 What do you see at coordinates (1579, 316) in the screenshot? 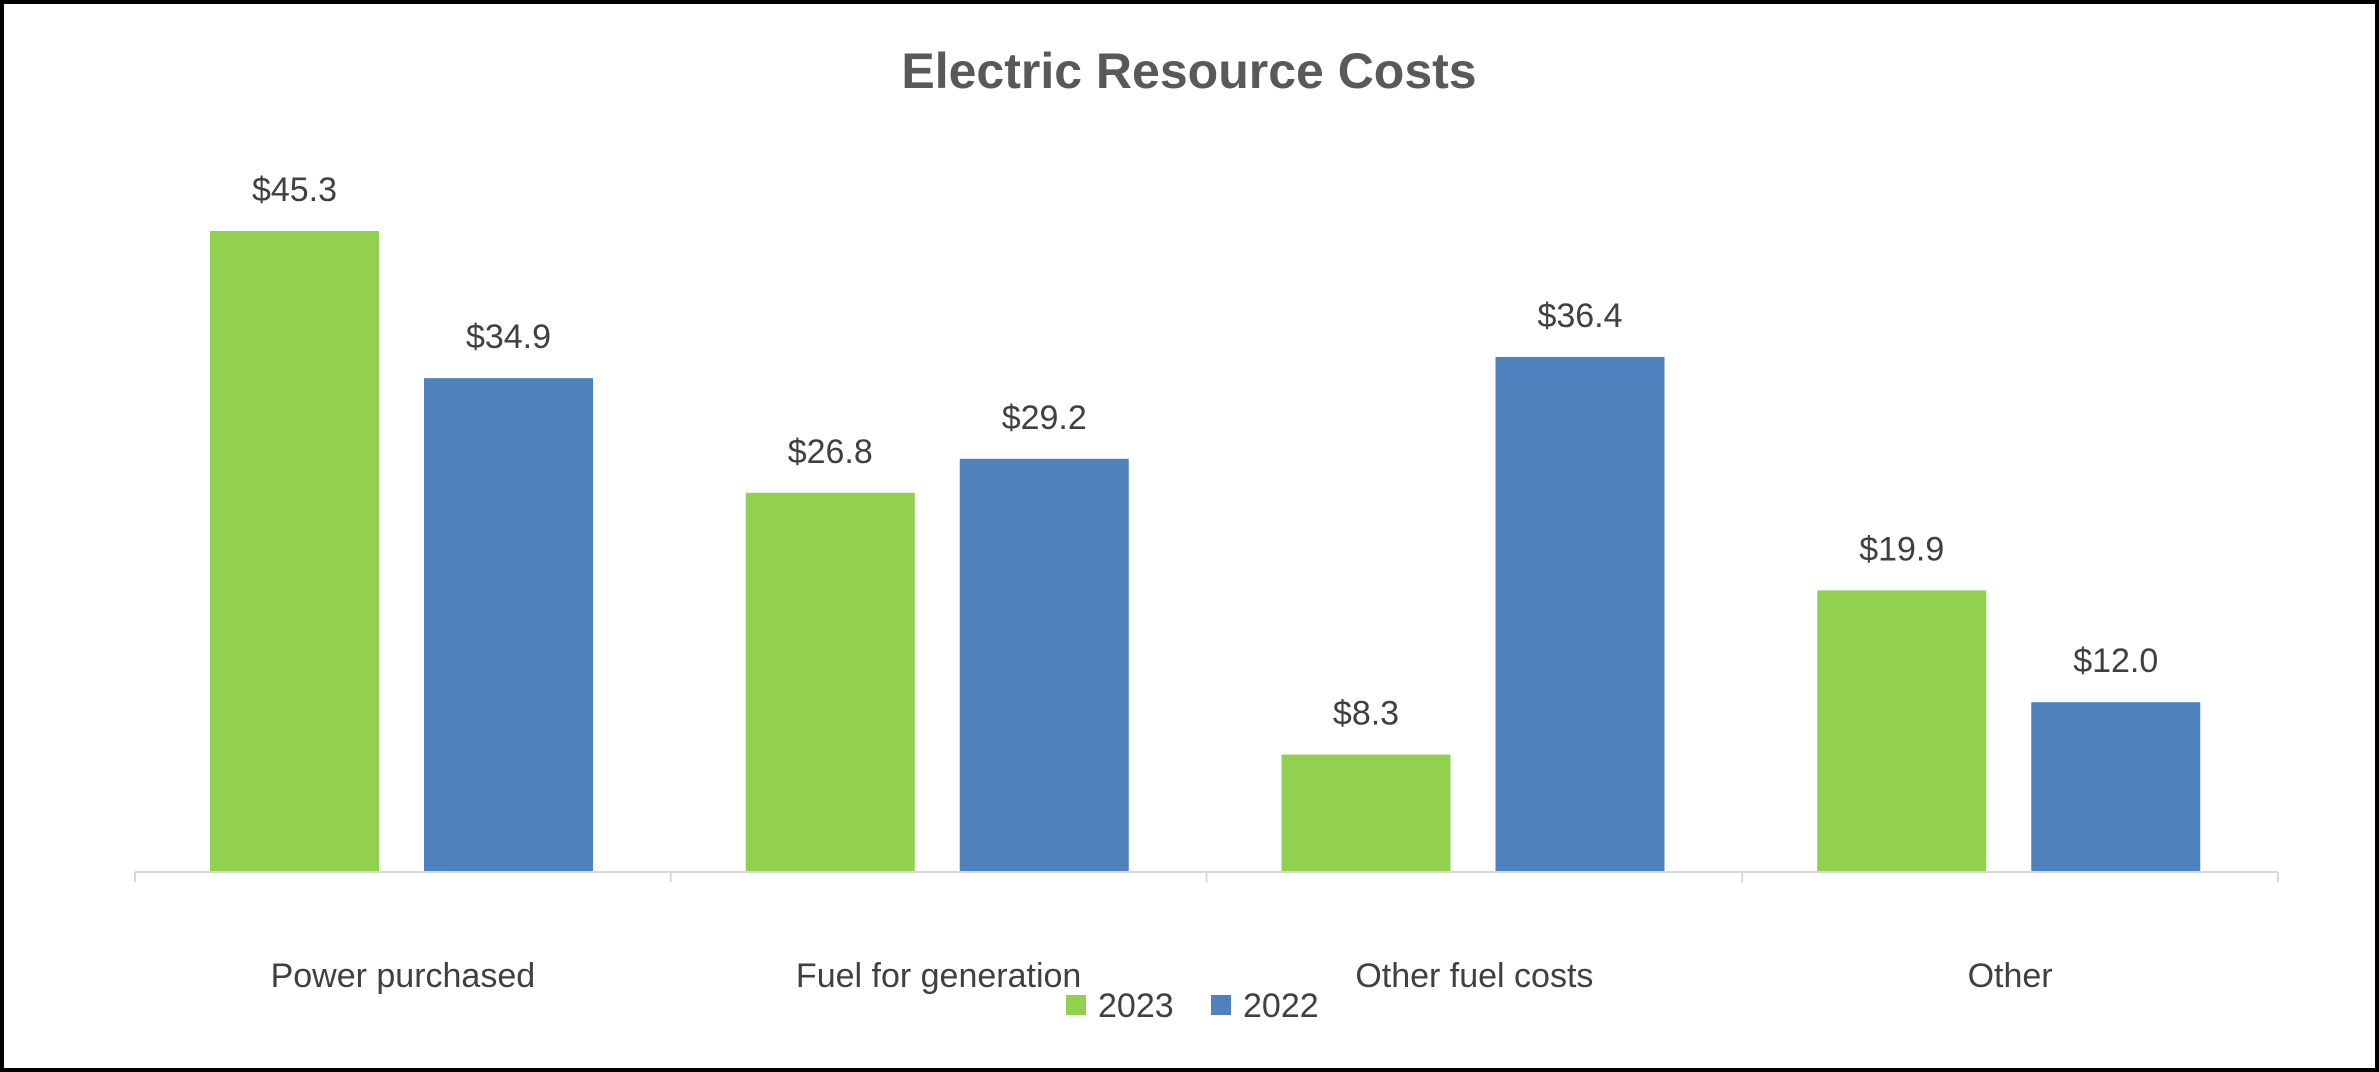
I see `data-label-2022-other-fuel-costs: $36.4` at bounding box center [1579, 316].